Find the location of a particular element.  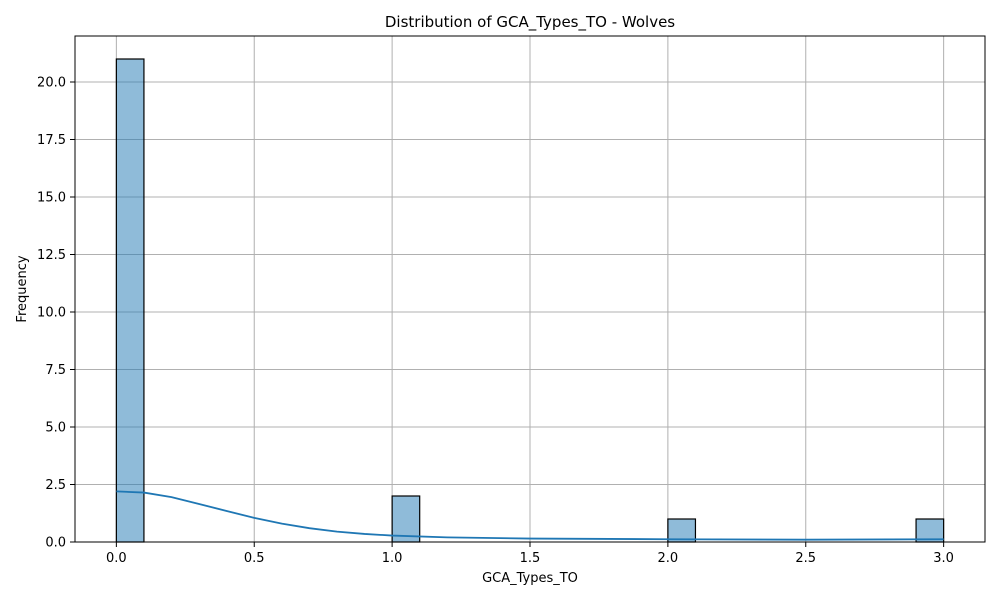

chart-title: Distribution of GCA_Types_TO - Wolves is located at coordinates (530, 22).